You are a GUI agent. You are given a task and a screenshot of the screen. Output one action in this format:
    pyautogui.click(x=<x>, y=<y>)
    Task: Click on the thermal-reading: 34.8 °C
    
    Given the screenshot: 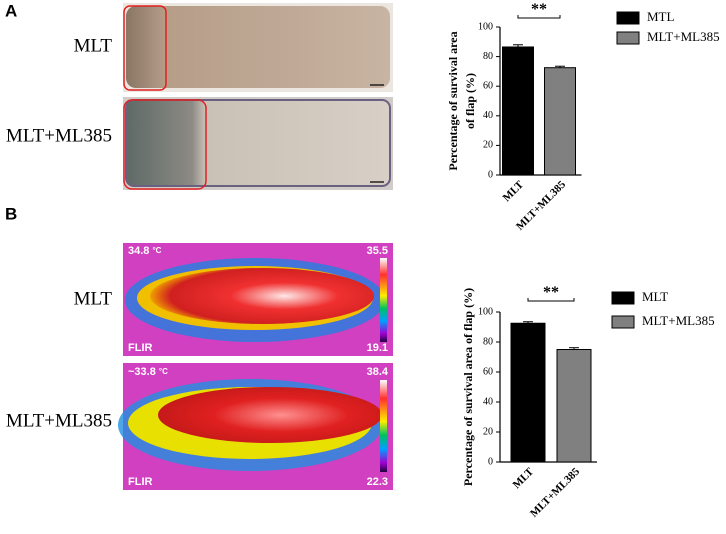 What is the action you would take?
    pyautogui.click(x=145, y=251)
    